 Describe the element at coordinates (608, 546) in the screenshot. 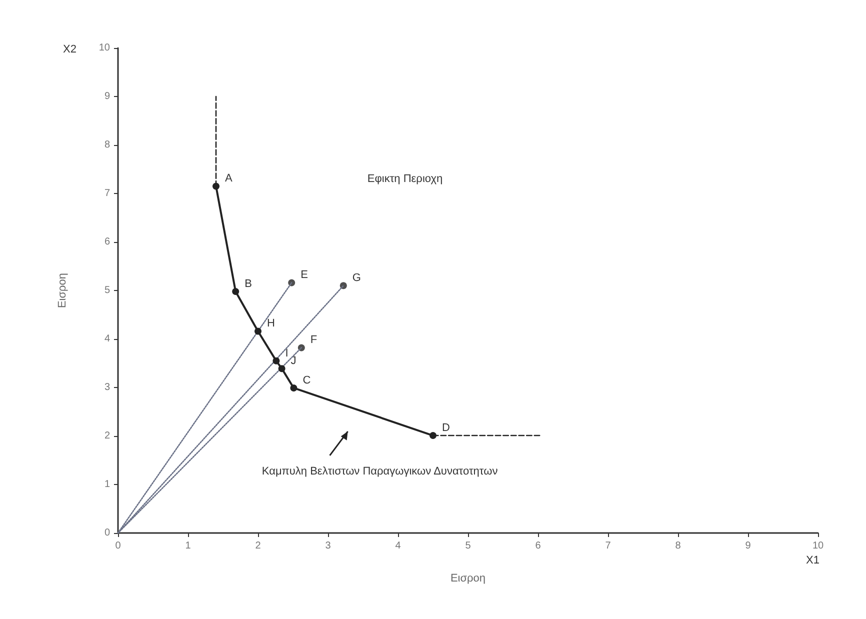

I see `x-tick-label: 7` at that location.